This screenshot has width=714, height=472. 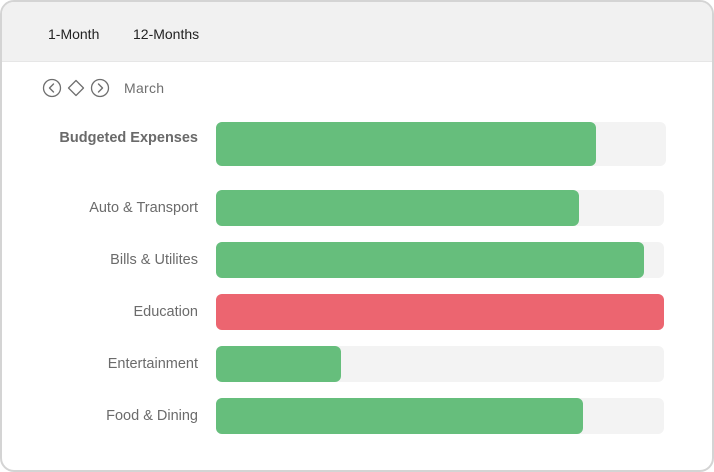 I want to click on next-period-icon, so click(x=100, y=88).